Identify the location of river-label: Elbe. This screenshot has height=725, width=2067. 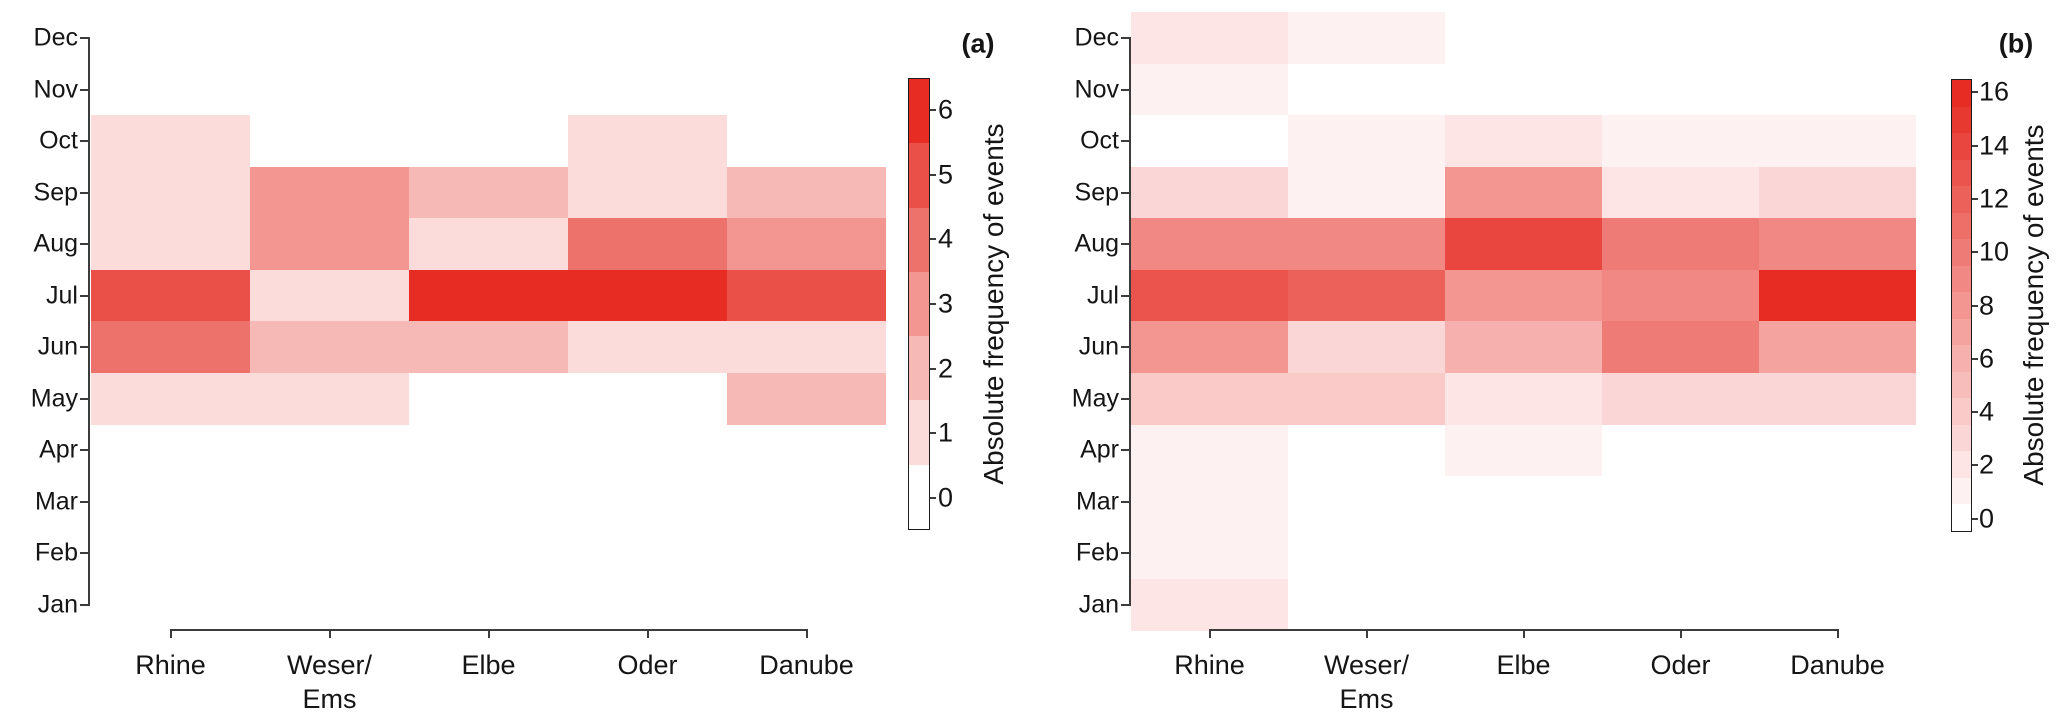
(488, 665).